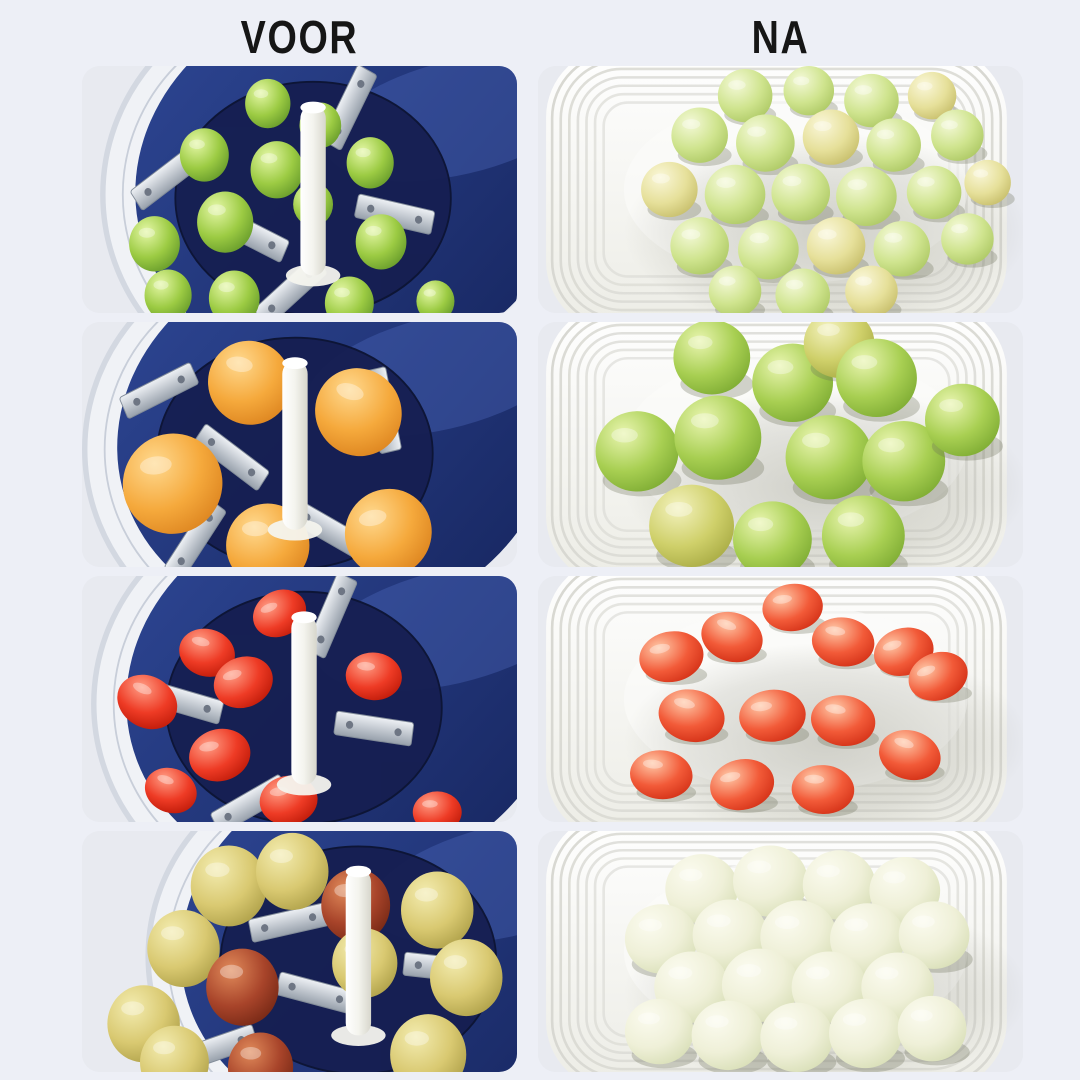  I want to click on panel-tomatoes-before, so click(299, 699).